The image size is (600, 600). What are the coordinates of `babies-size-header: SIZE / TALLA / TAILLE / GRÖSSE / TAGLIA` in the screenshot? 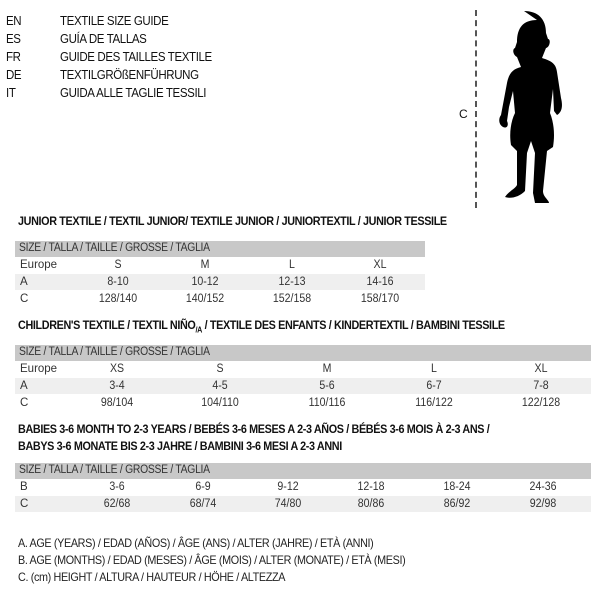 It's located at (303, 471).